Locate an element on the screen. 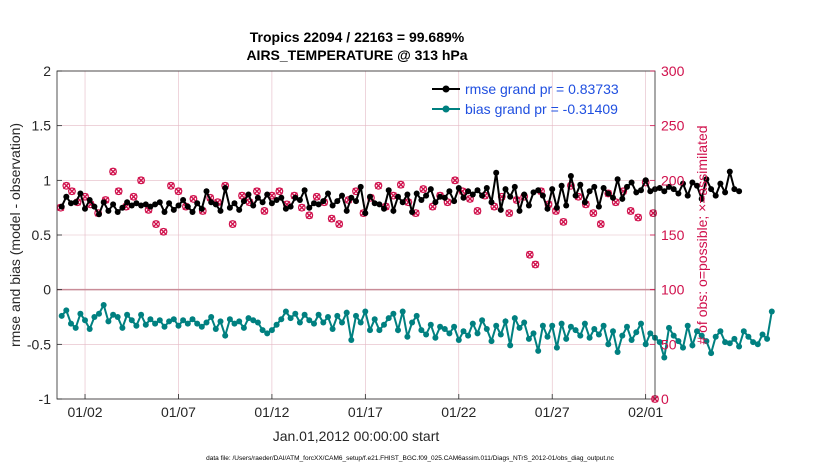 The height and width of the screenshot is (470, 830). legend-bias-marker is located at coordinates (446, 109).